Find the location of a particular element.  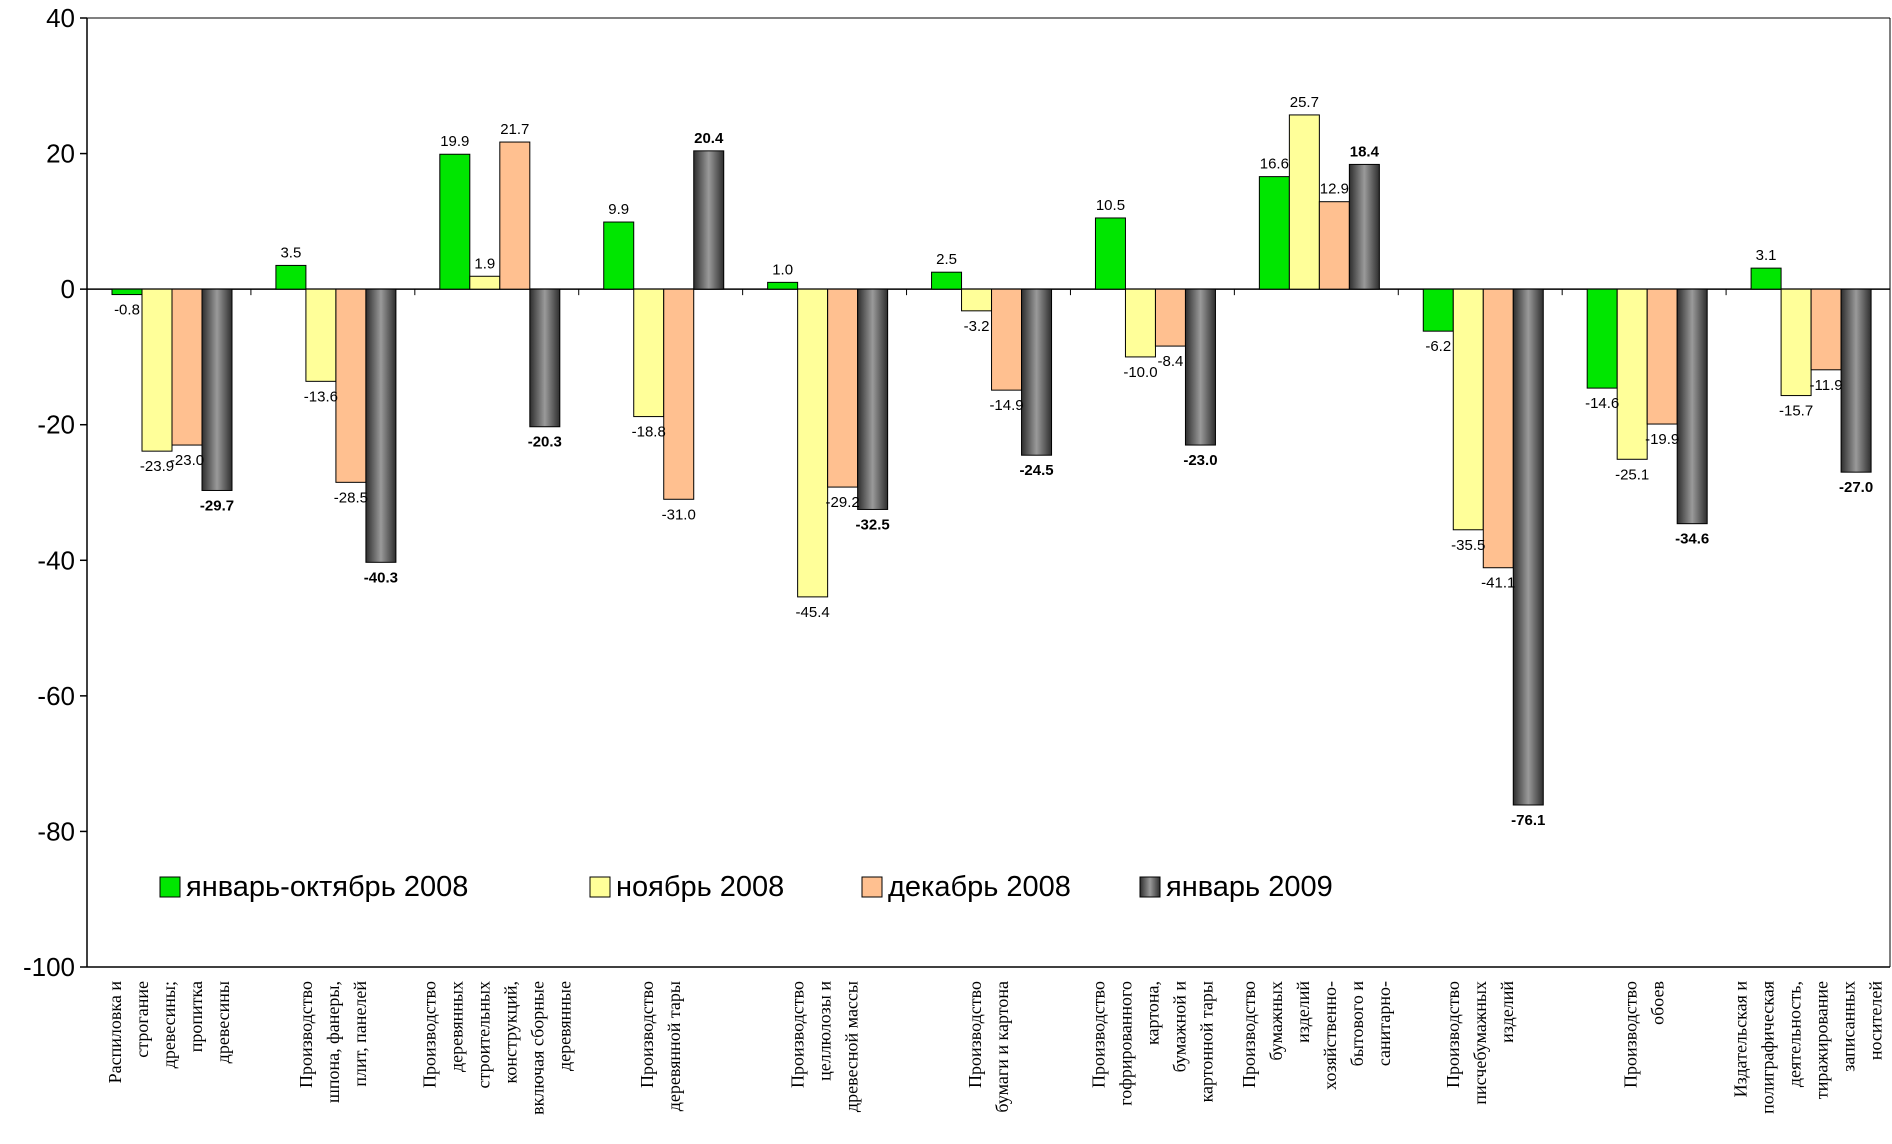

category-label: бытового и is located at coordinates (1357, 1024).